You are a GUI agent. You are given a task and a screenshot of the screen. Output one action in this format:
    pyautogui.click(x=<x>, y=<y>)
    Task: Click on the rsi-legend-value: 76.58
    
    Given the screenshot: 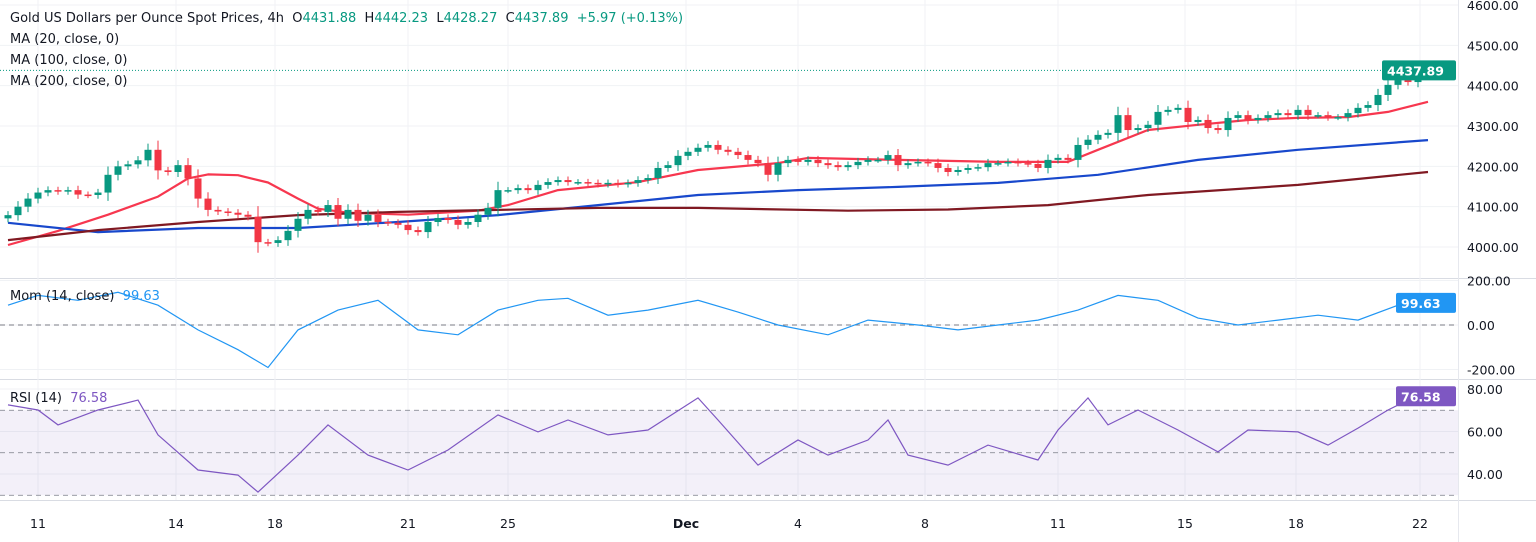 What is the action you would take?
    pyautogui.click(x=89, y=398)
    